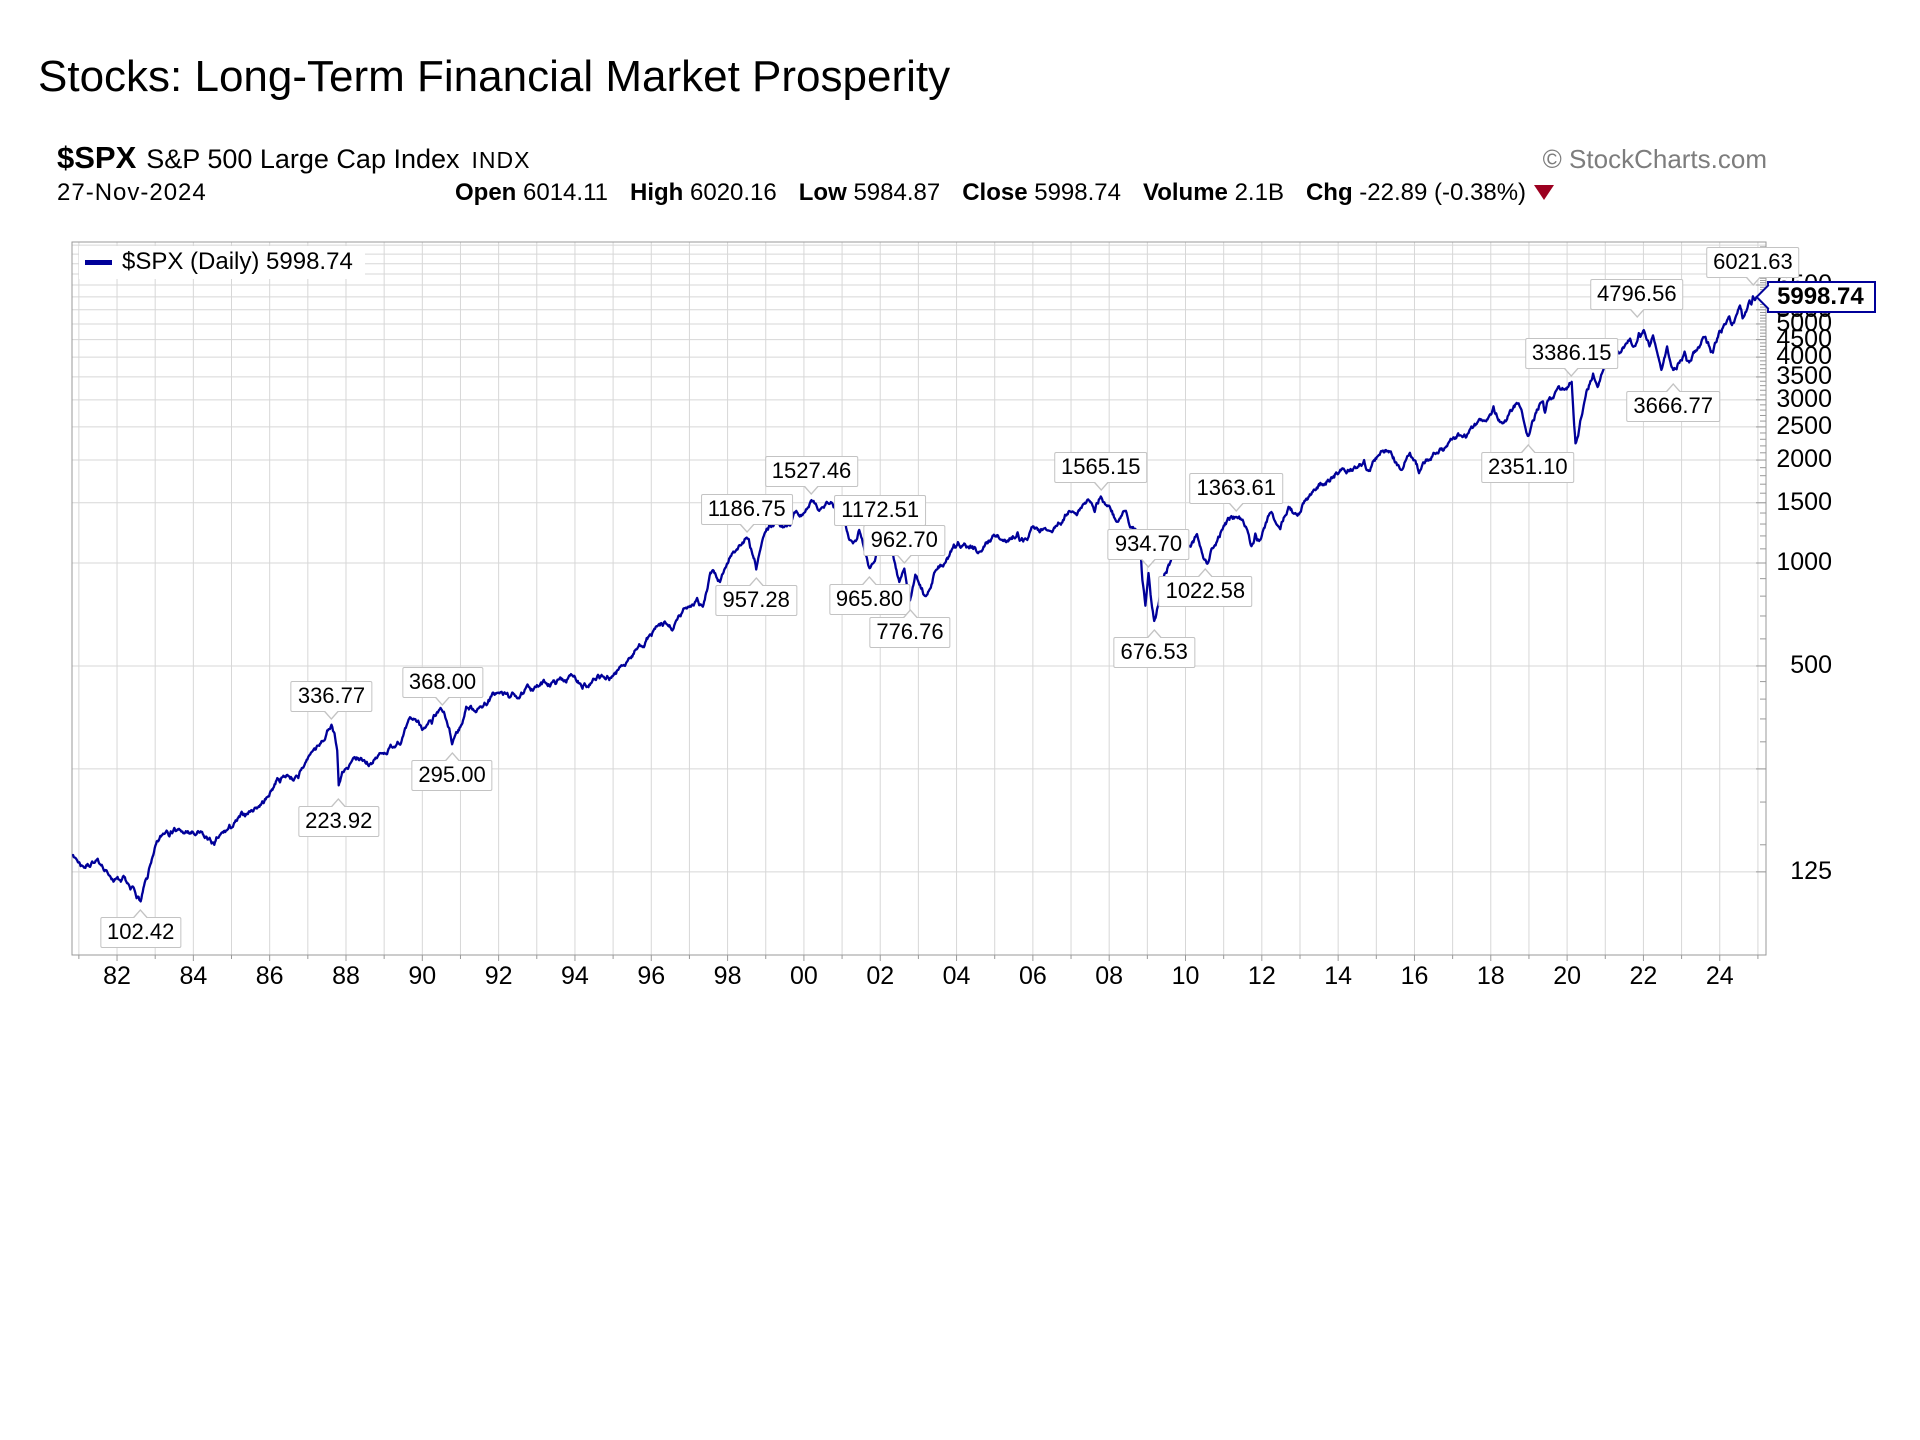  What do you see at coordinates (897, 192) in the screenshot?
I see `quote-low-value: 5984.87` at bounding box center [897, 192].